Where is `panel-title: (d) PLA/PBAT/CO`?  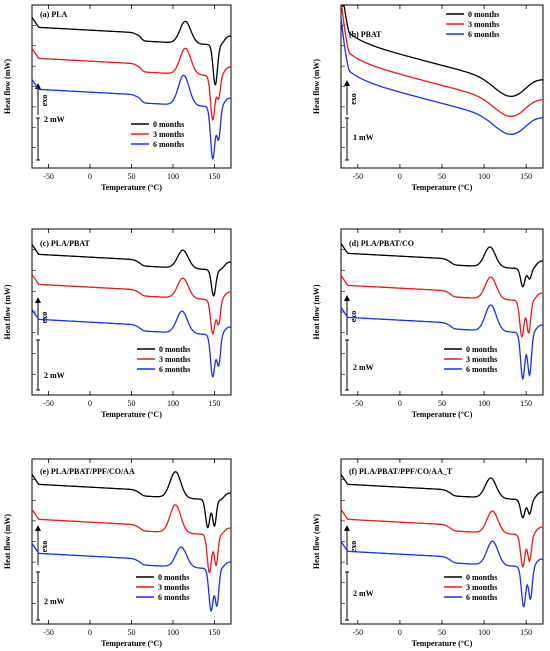
panel-title: (d) PLA/PBAT/CO is located at coordinates (381, 243).